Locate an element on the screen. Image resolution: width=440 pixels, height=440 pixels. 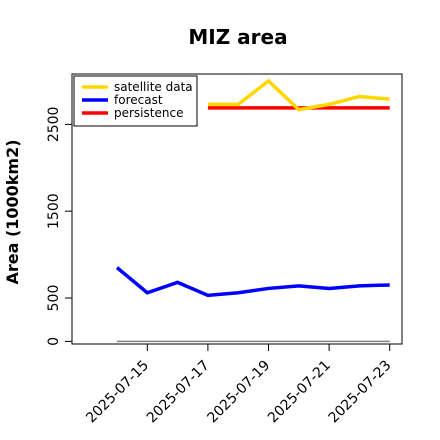
x-tick-label-group: 2025-07-17 is located at coordinates (178, 392).